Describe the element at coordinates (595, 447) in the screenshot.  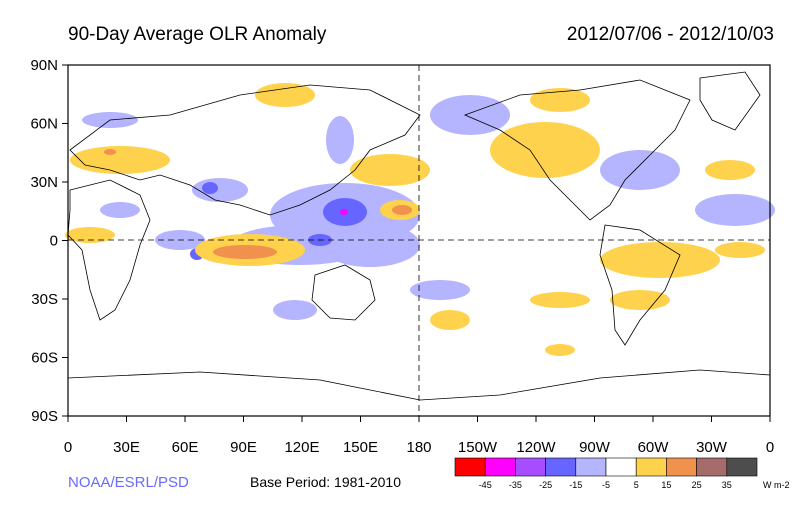
I see `x-tick-label: 90W` at that location.